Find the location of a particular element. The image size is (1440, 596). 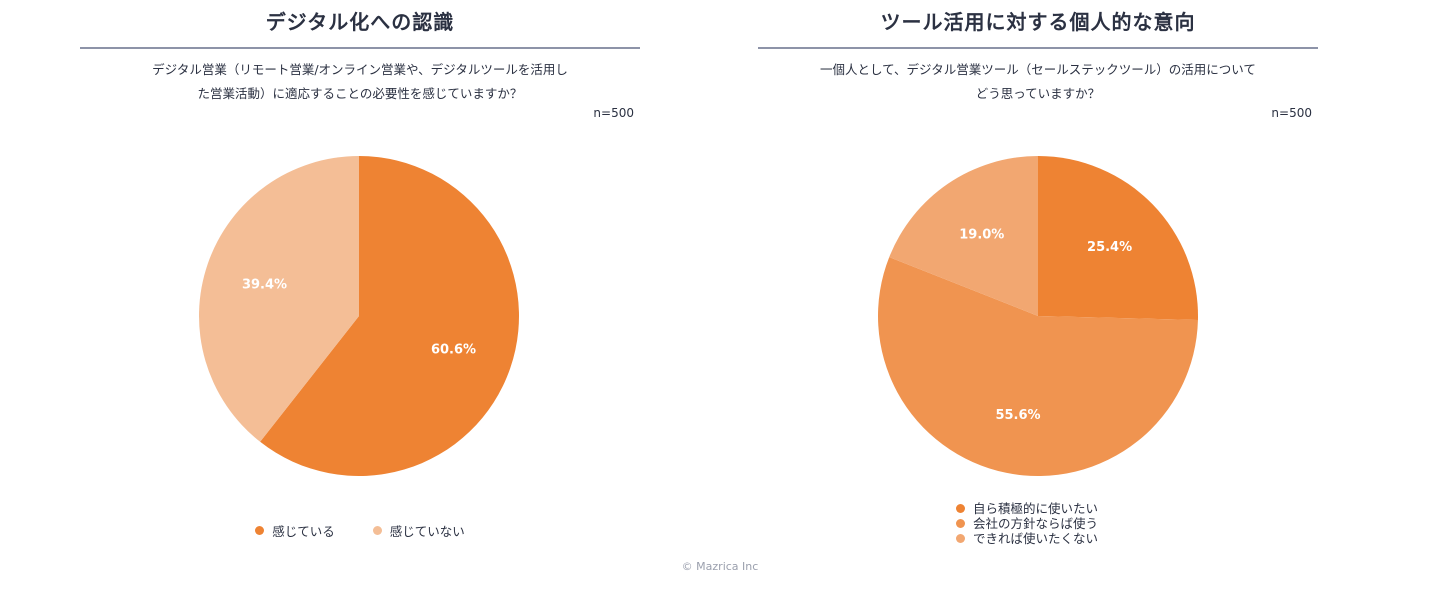

slice-value-label: 19.0% is located at coordinates (981, 234).